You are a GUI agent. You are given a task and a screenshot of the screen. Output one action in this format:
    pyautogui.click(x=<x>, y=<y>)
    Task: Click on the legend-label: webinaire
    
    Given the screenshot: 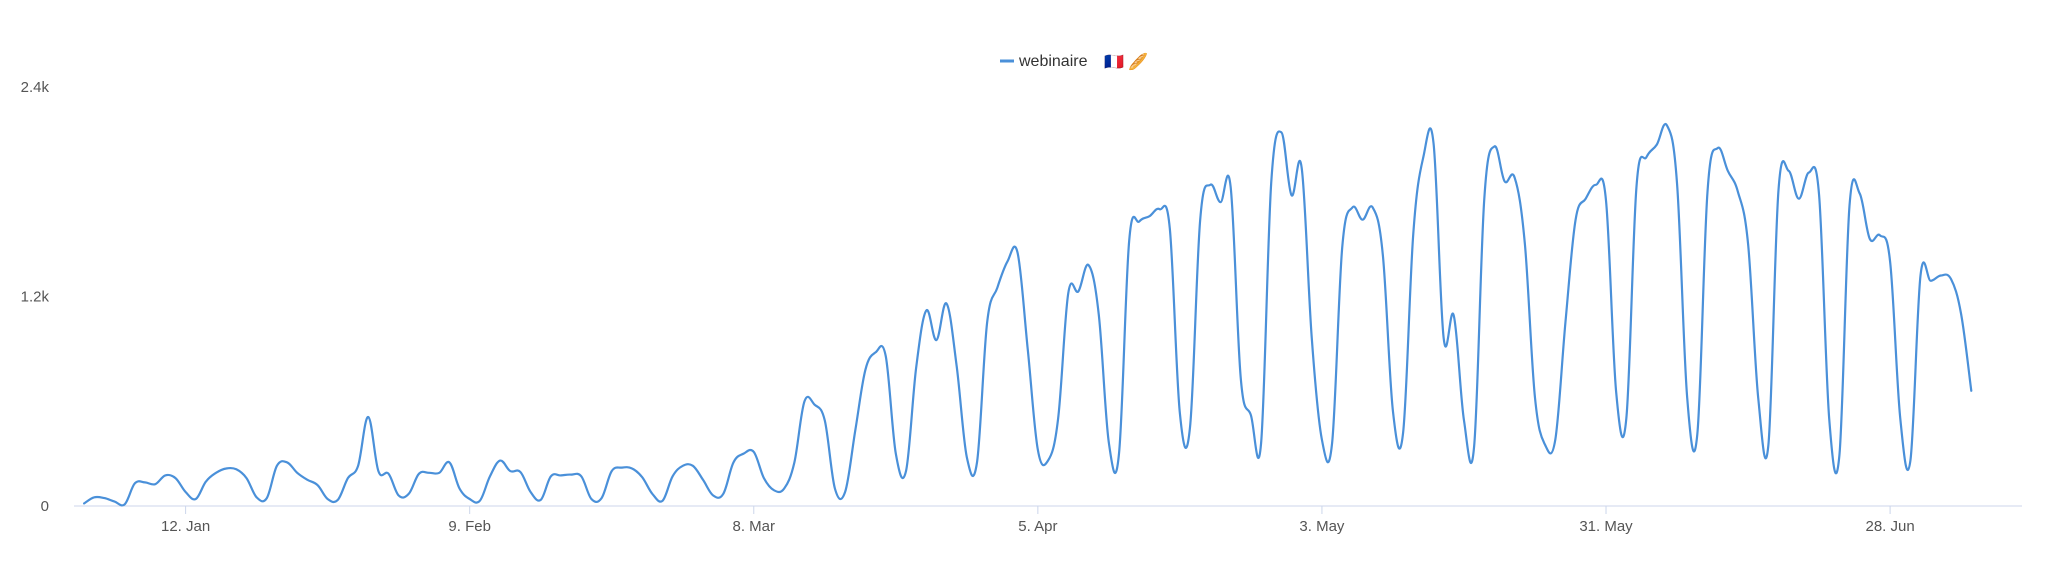 What is the action you would take?
    pyautogui.click(x=1053, y=61)
    